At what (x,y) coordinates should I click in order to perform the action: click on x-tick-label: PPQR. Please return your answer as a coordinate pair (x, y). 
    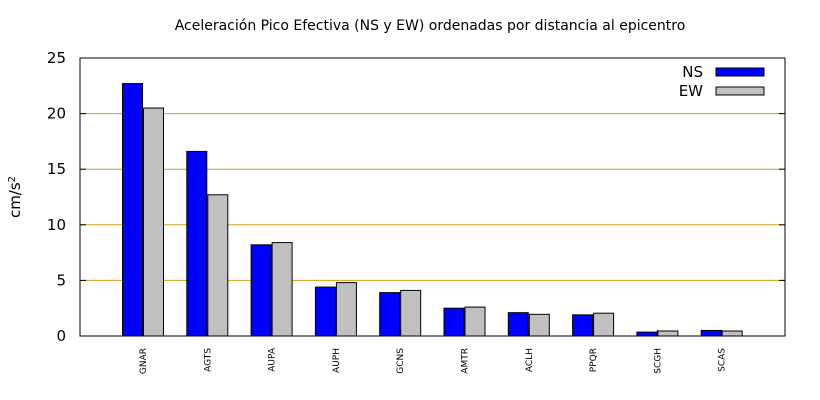
    Looking at the image, I should click on (594, 360).